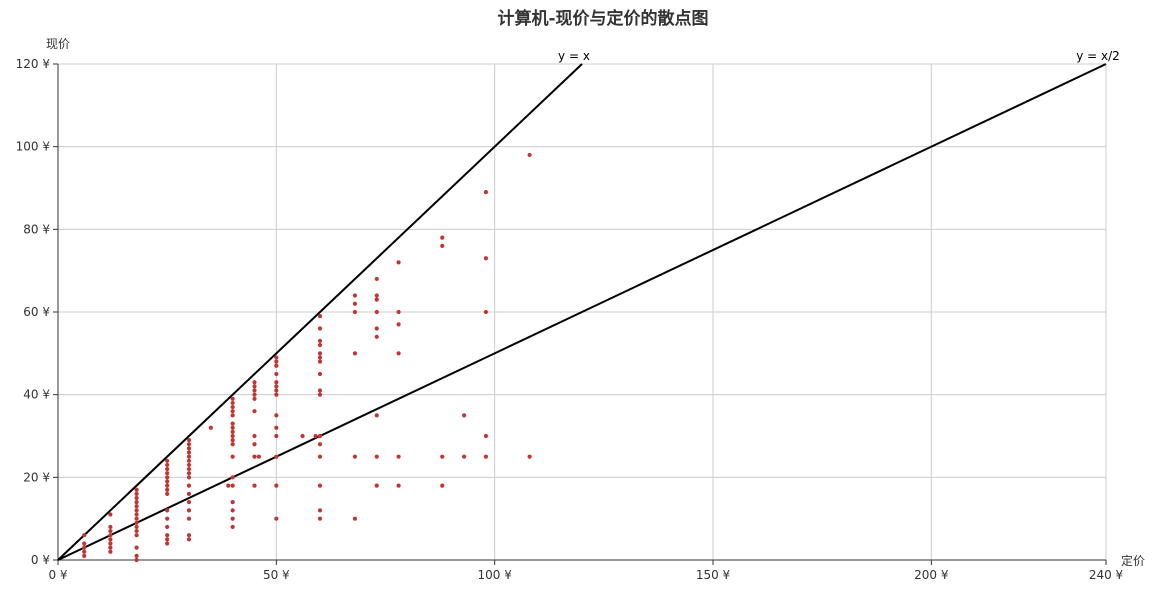 The height and width of the screenshot is (606, 1170). What do you see at coordinates (58, 44) in the screenshot?
I see `y-axis-label: 现价` at bounding box center [58, 44].